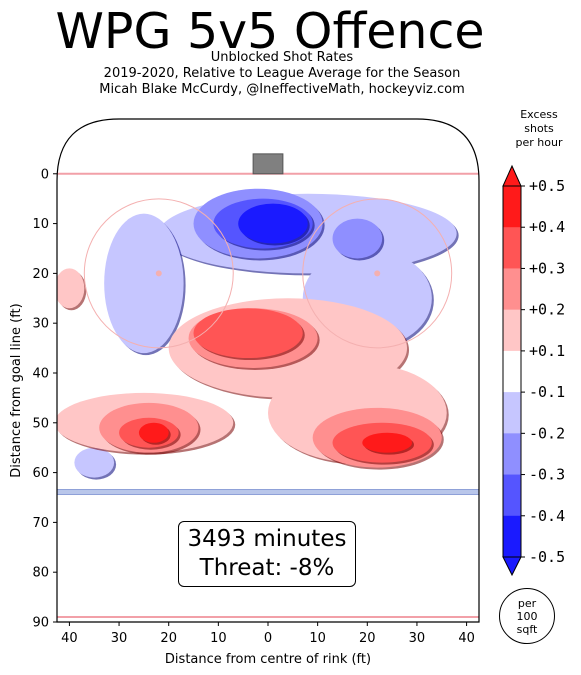 The image size is (581, 675). I want to click on y-tick-label: 0, so click(45, 174).